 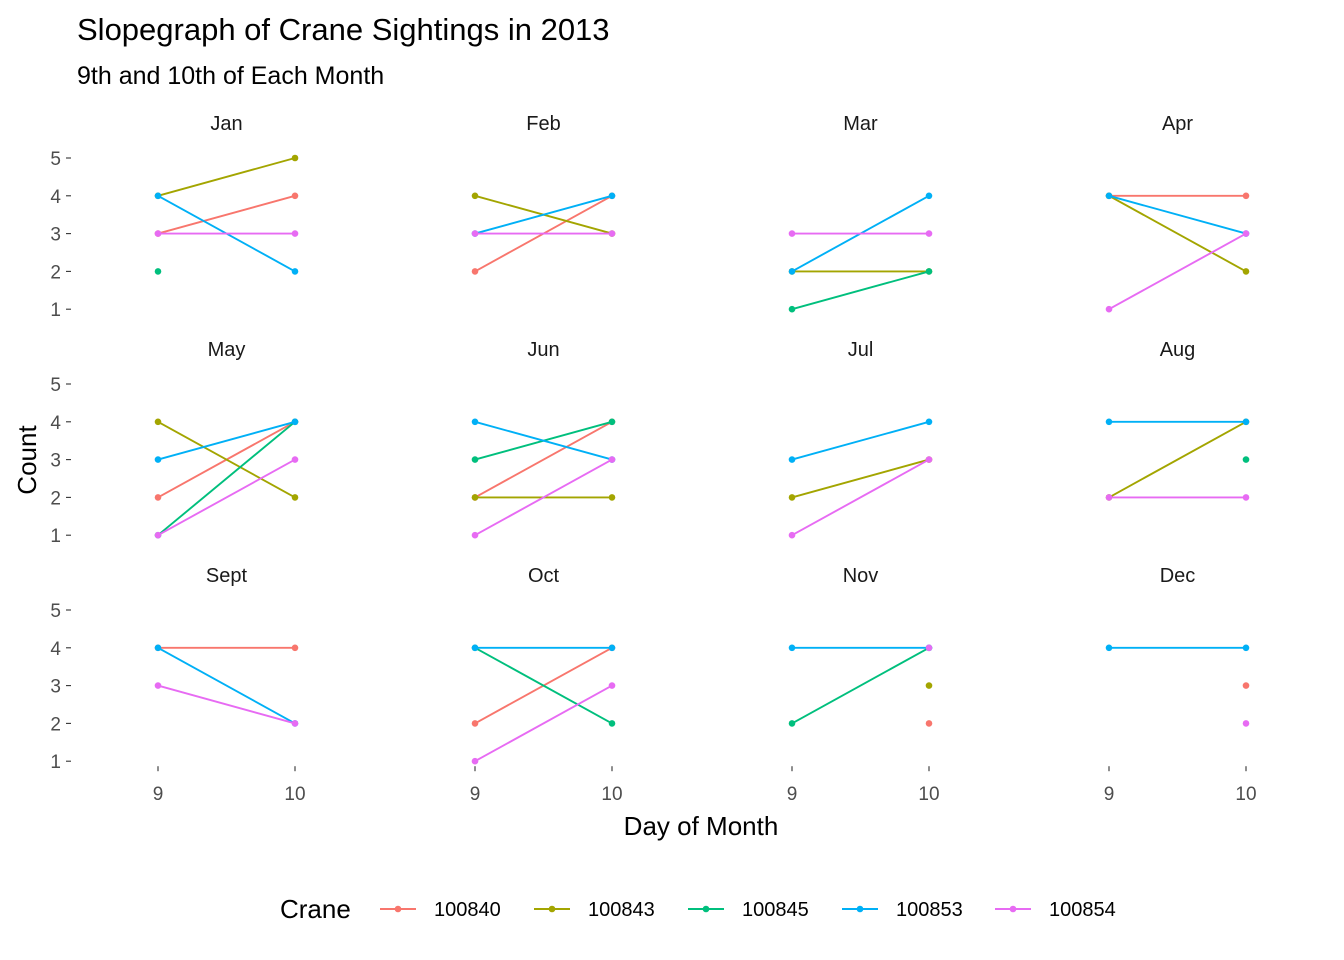 What do you see at coordinates (1082, 910) in the screenshot?
I see `legend-label: 100854` at bounding box center [1082, 910].